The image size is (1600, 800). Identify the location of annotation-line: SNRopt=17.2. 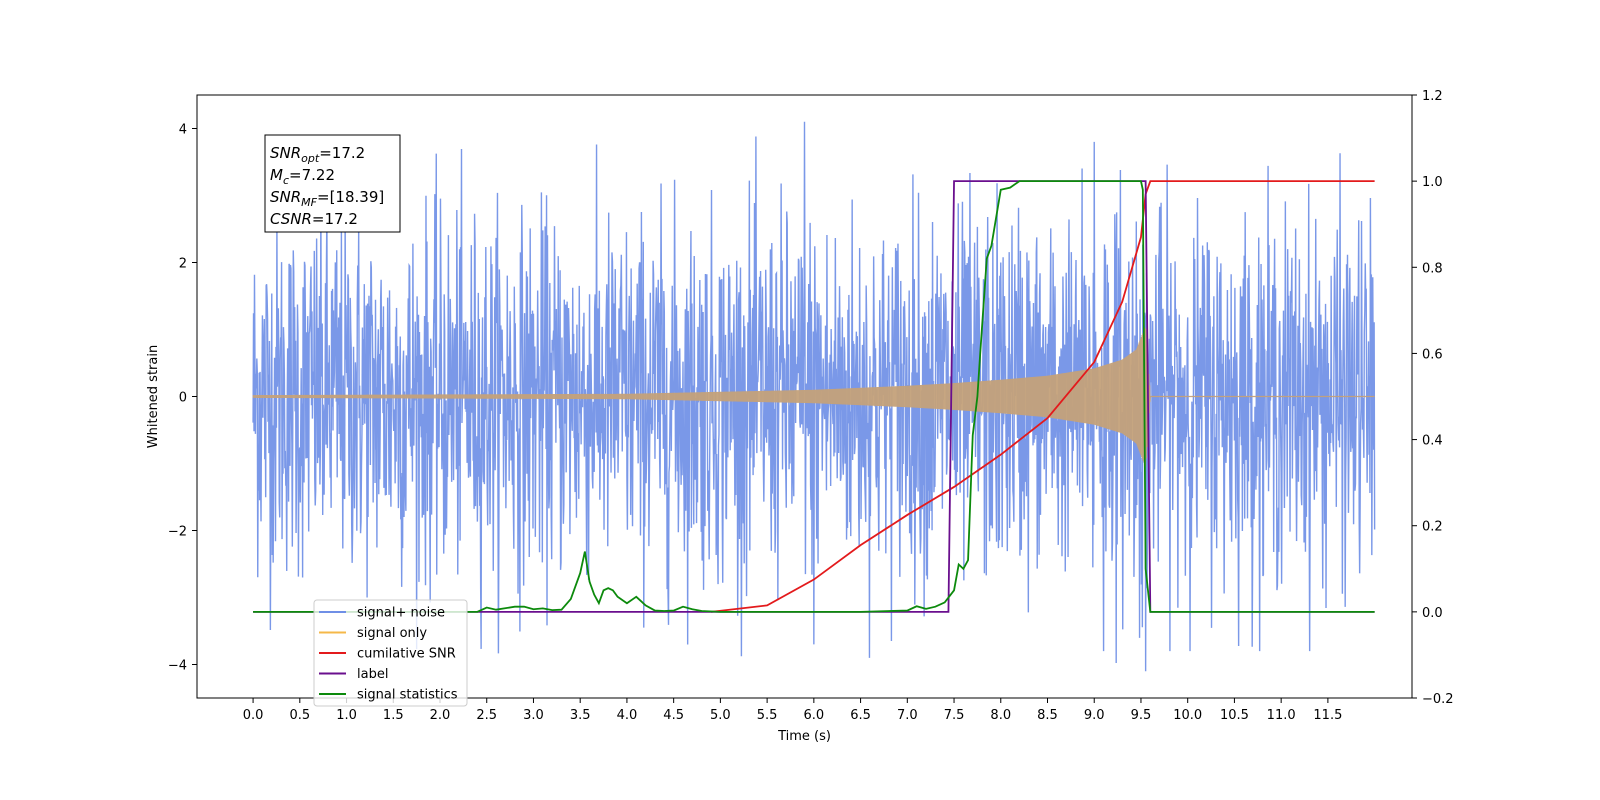
(317, 154).